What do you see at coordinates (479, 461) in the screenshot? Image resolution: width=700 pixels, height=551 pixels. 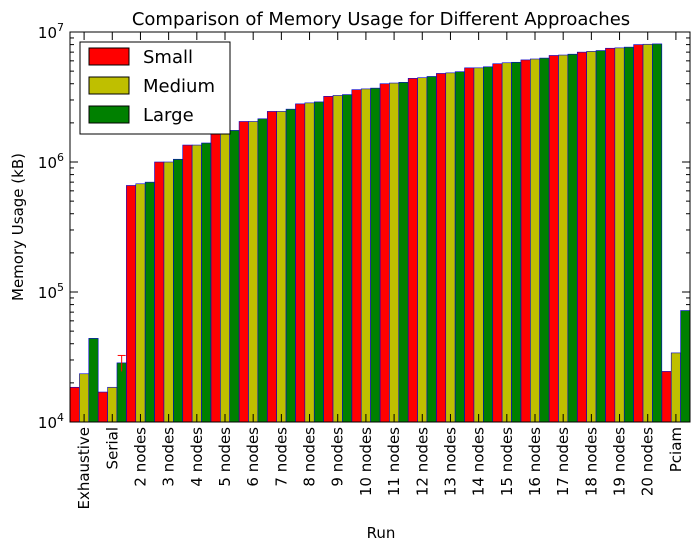 I see `x-tick-label: 14 nodes` at bounding box center [479, 461].